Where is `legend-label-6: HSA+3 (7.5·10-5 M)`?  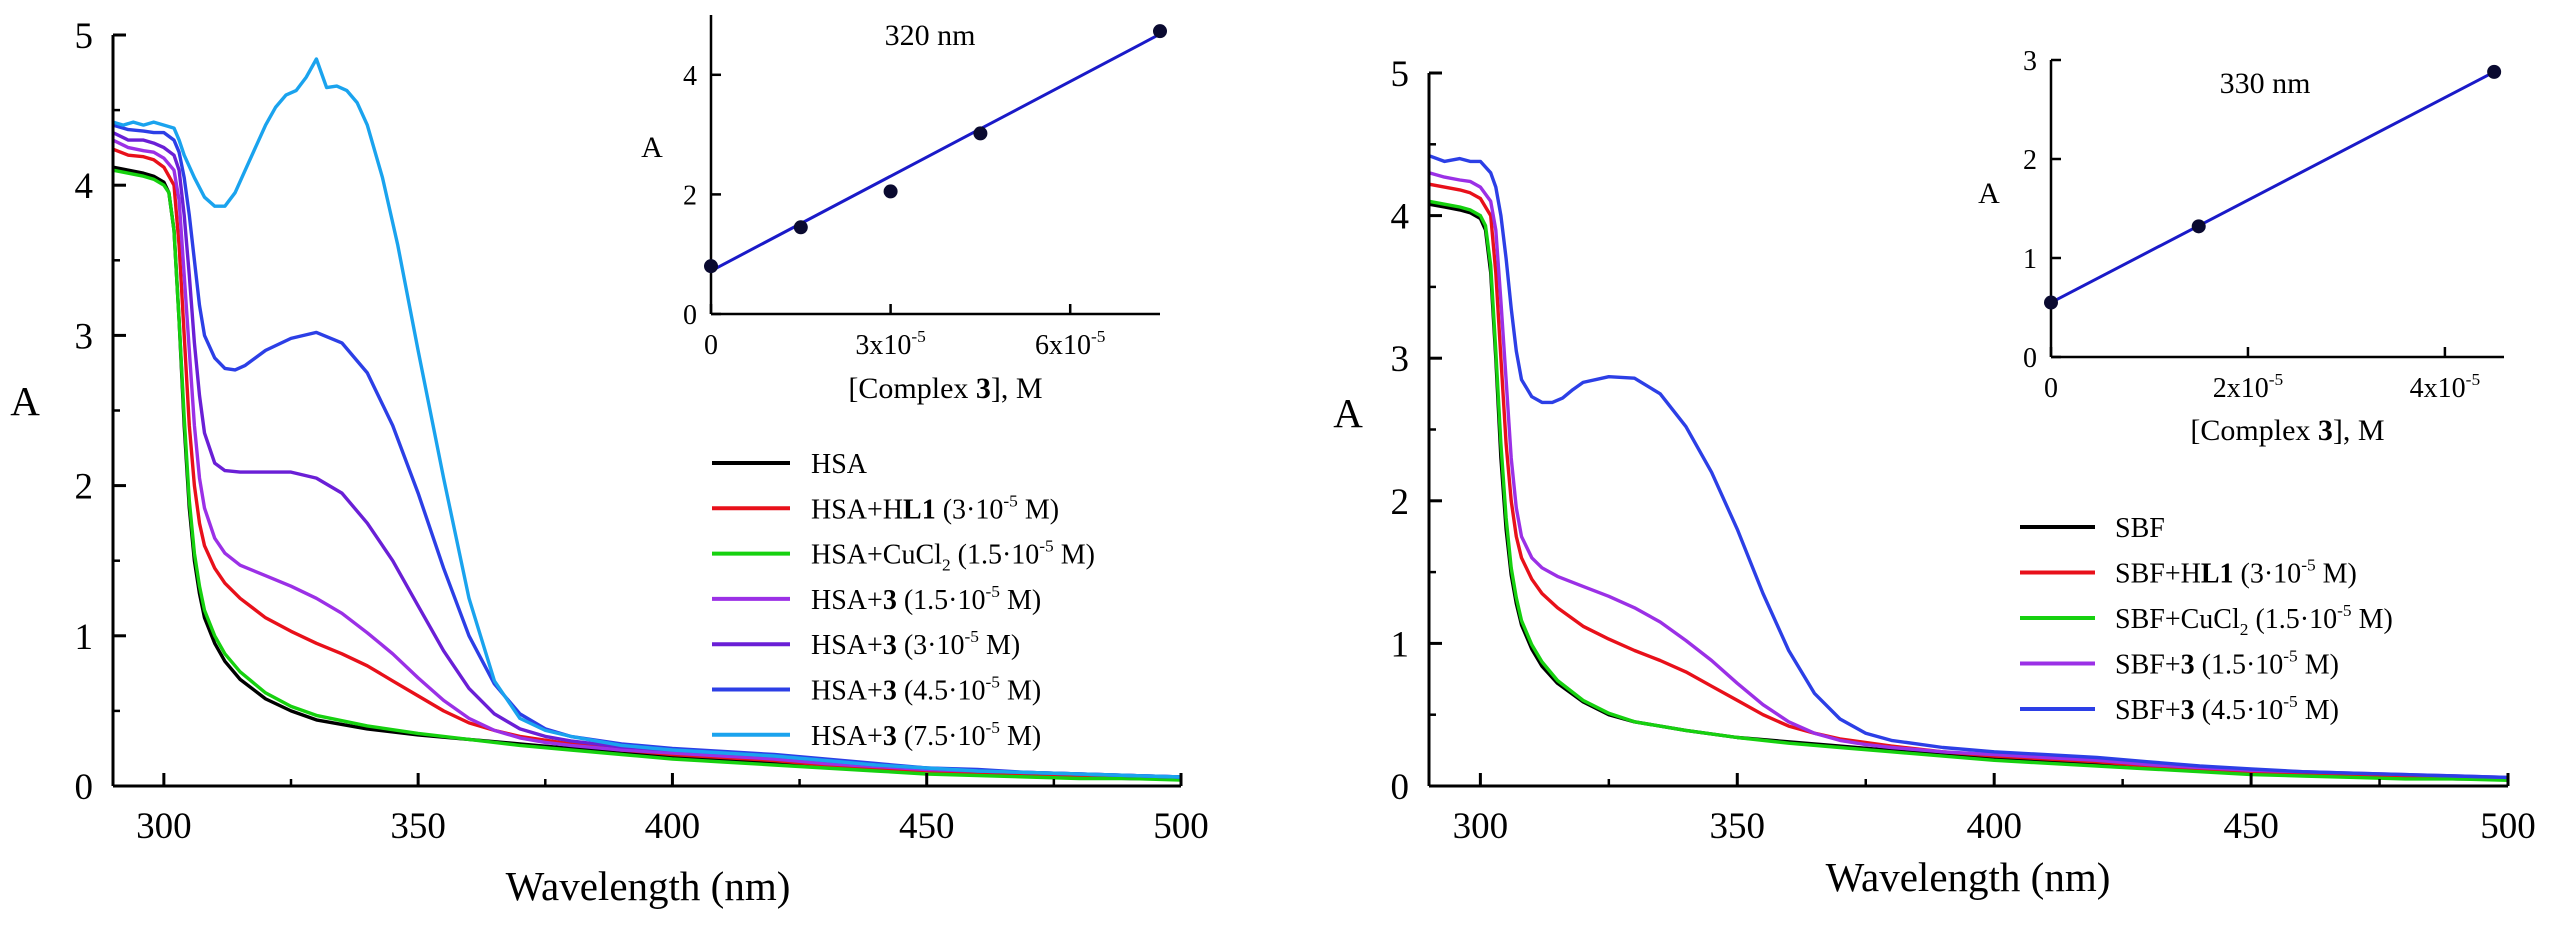
legend-label-6: HSA+3 (7.5·10-5 M) is located at coordinates (926, 735).